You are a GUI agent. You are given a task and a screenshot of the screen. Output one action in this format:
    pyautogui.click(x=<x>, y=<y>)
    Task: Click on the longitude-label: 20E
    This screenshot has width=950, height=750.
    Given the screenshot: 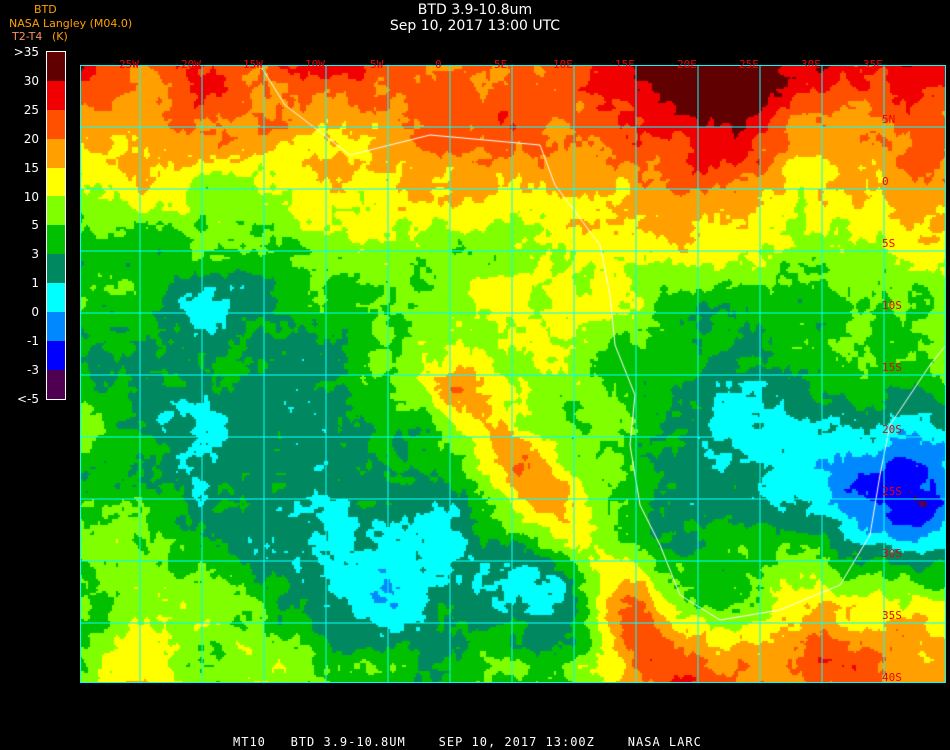 What is the action you would take?
    pyautogui.click(x=687, y=64)
    